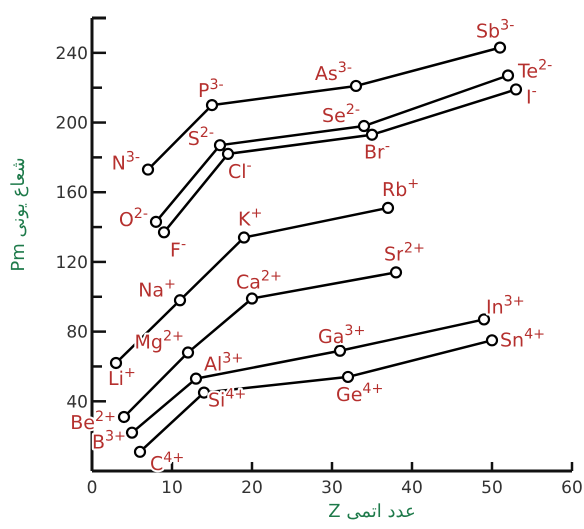  Describe the element at coordinates (157, 289) in the screenshot. I see `annotation: Na$^{+}$` at that location.